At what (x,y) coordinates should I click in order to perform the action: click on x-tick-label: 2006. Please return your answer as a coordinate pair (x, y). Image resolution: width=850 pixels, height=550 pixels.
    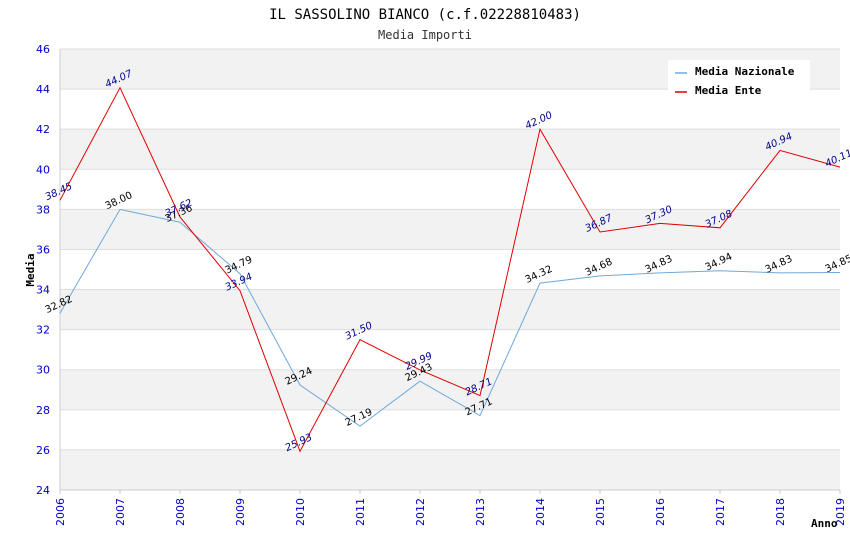
    Looking at the image, I should click on (60, 512).